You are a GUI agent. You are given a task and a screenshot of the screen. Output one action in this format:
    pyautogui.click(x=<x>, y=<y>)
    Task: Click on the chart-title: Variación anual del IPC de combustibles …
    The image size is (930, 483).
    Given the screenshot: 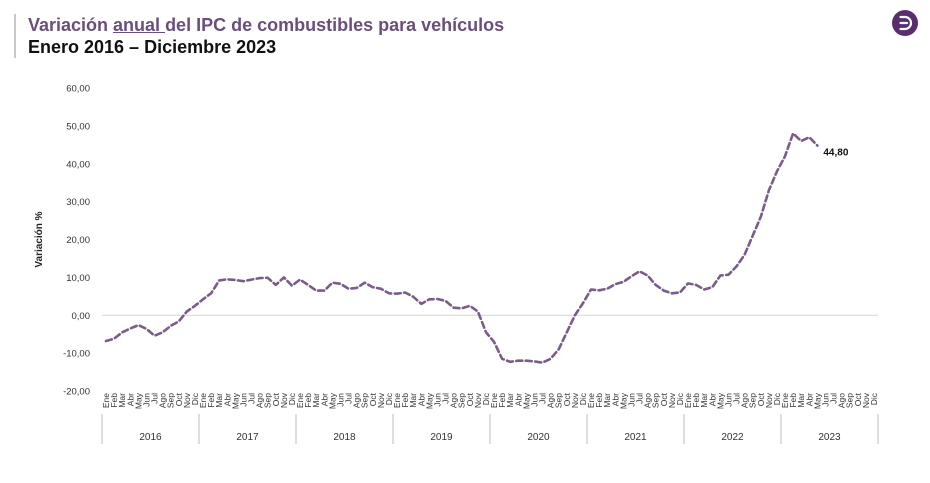 What is the action you would take?
    pyautogui.click(x=266, y=25)
    